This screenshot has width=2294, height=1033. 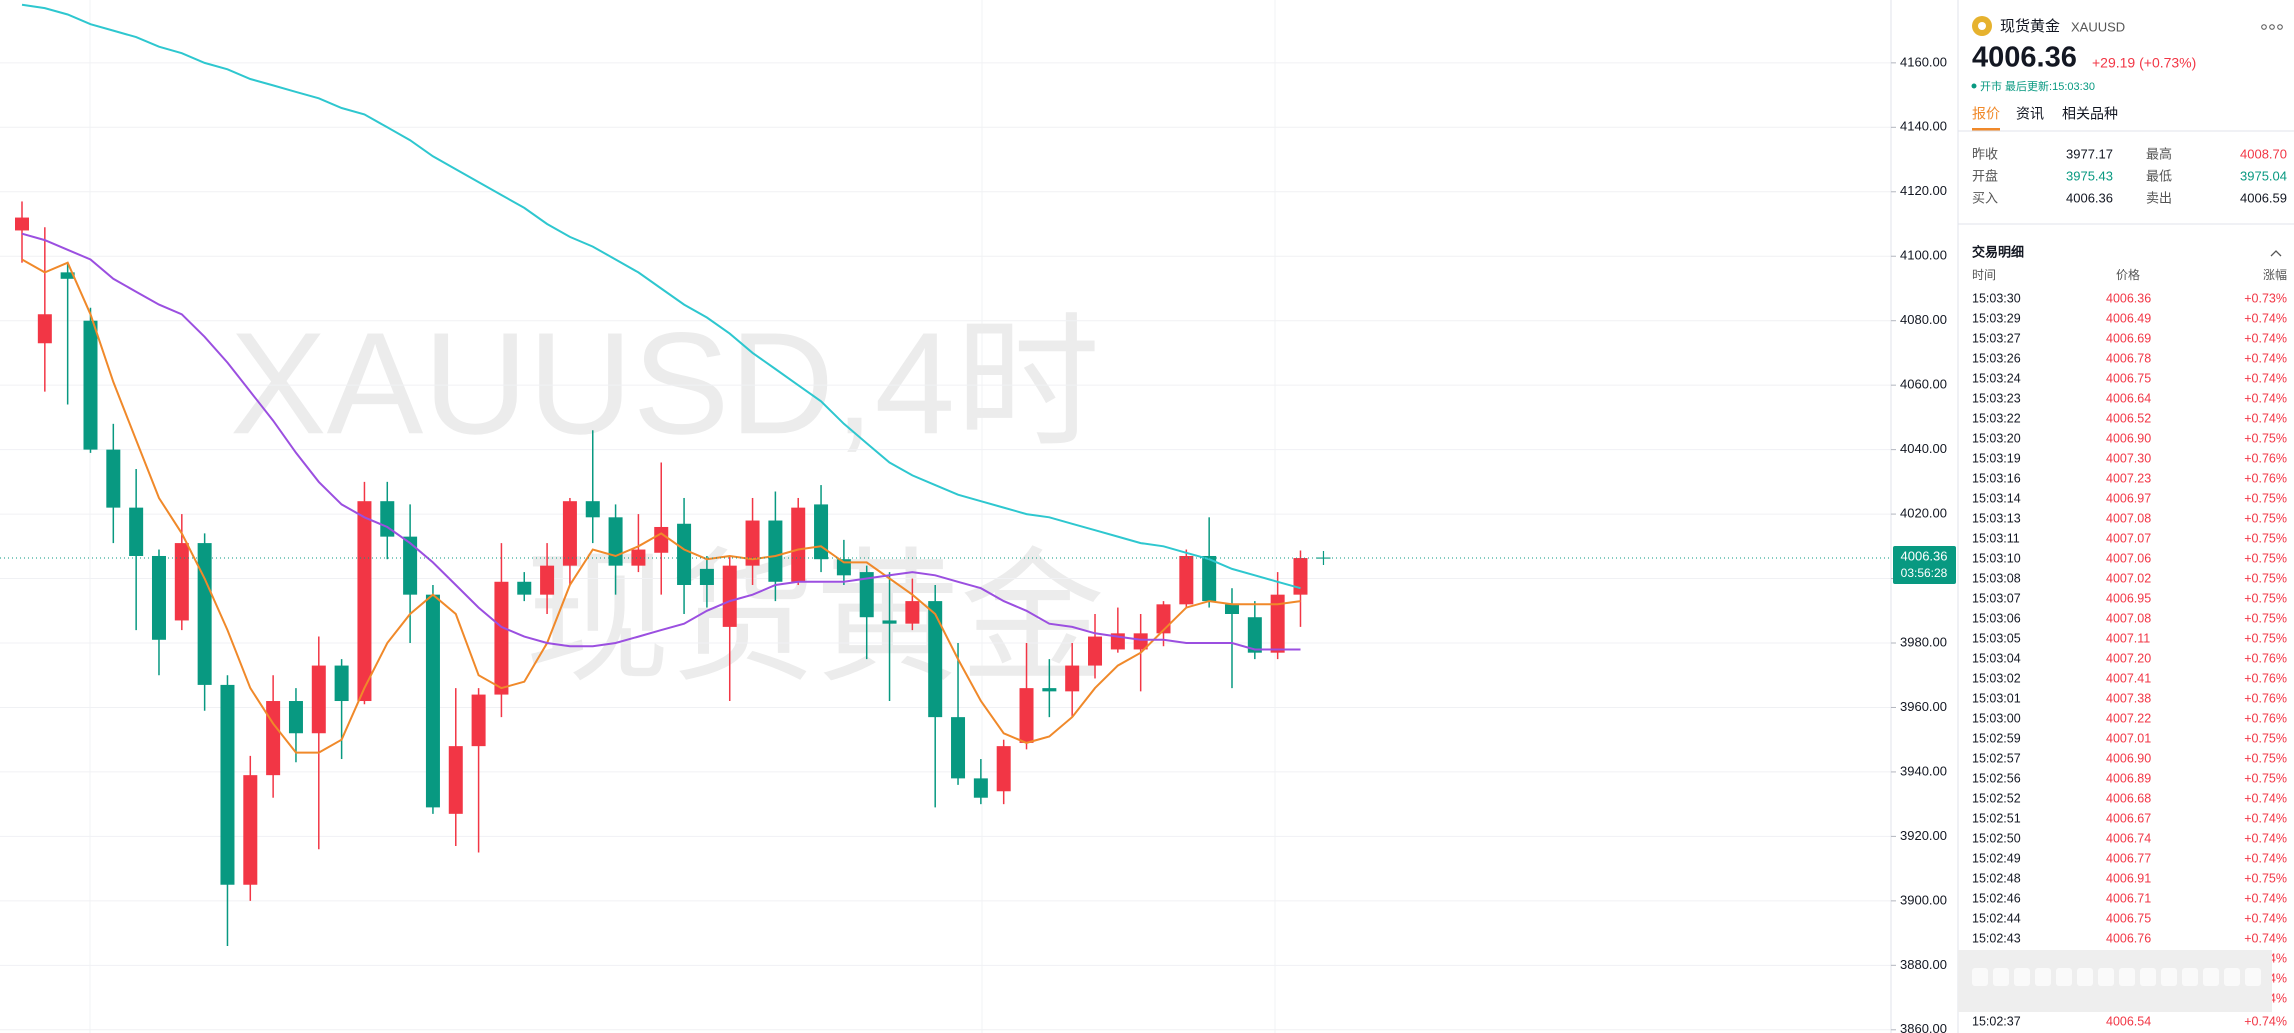 I want to click on tab: 资讯, so click(x=2030, y=114).